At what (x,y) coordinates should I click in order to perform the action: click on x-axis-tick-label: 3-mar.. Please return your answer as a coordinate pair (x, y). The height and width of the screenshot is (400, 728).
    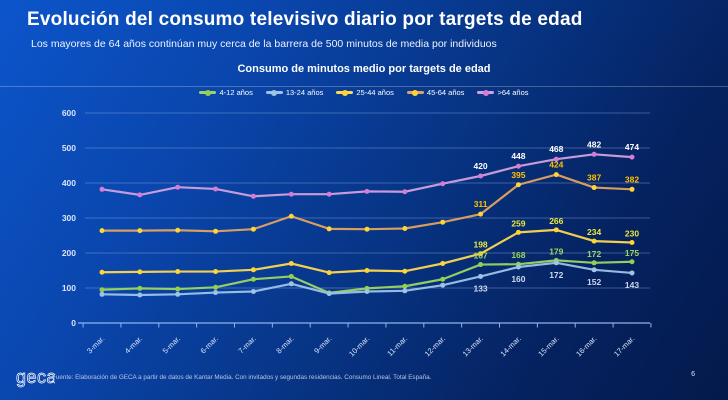
    Looking at the image, I should click on (95, 344).